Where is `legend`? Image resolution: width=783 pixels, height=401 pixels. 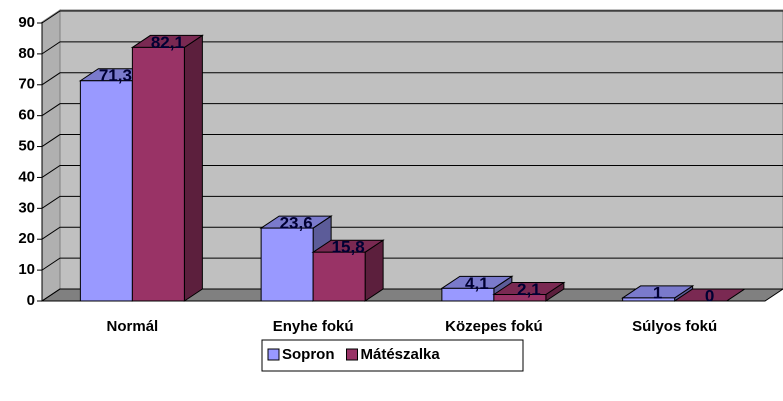 legend is located at coordinates (392, 355).